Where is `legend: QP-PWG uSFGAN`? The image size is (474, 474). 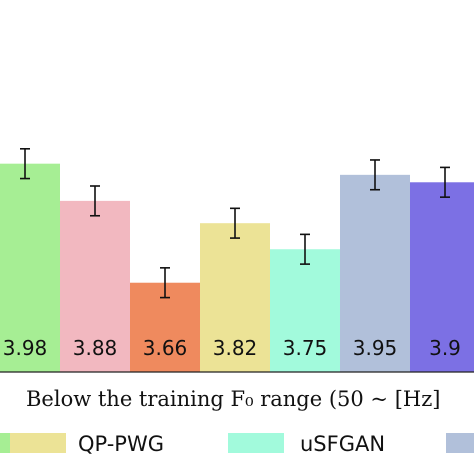 legend: QP-PWG uSFGAN is located at coordinates (237, 444).